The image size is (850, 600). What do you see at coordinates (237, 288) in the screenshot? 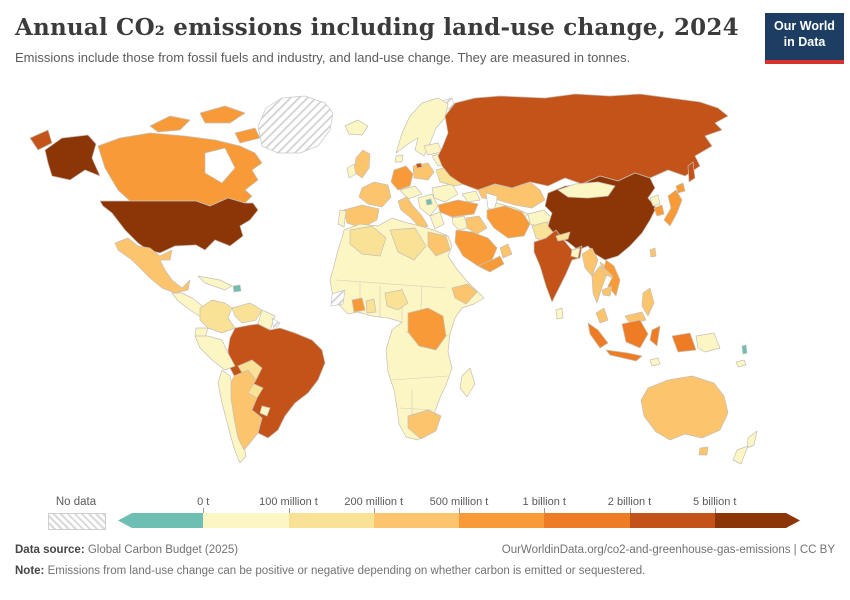
I see `country-haiti` at bounding box center [237, 288].